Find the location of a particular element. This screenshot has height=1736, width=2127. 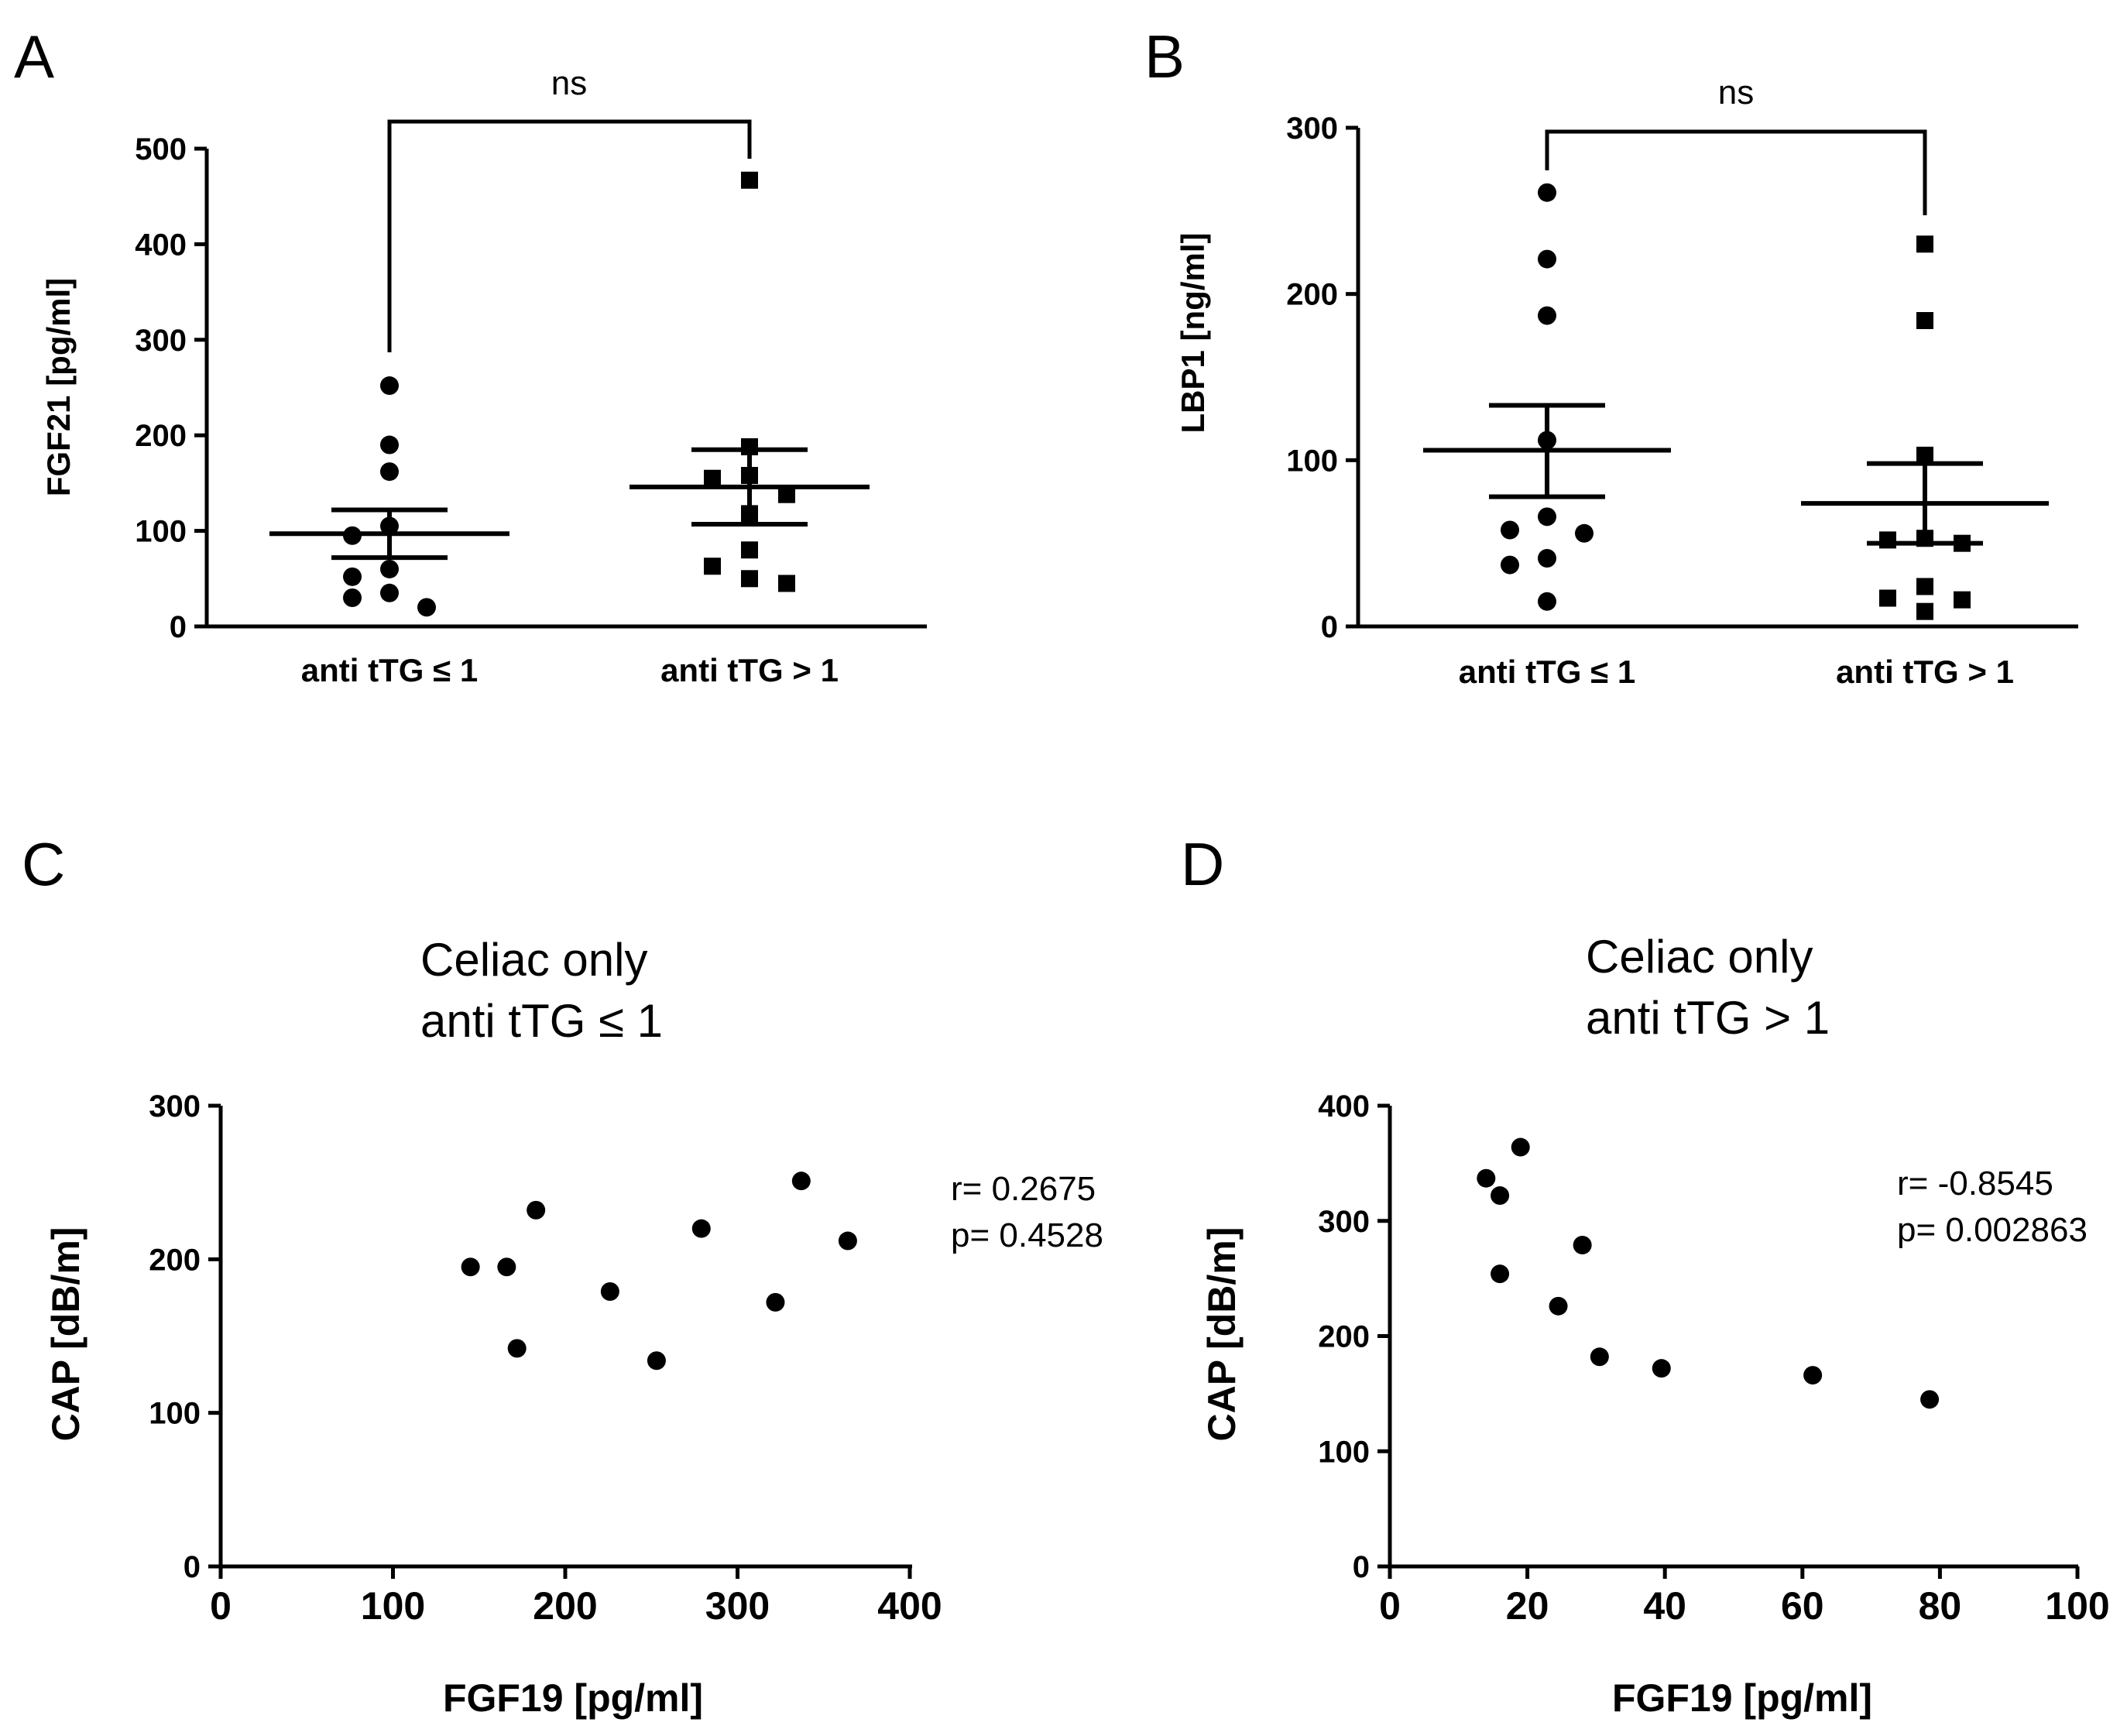

panel-d-y-label: CAP [dB/m] is located at coordinates (1222, 1334).